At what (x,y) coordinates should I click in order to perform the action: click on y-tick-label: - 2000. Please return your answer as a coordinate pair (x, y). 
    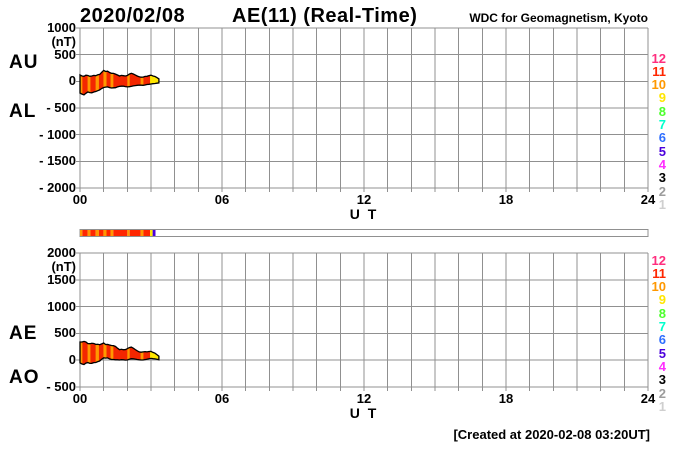
    Looking at the image, I should click on (57, 187).